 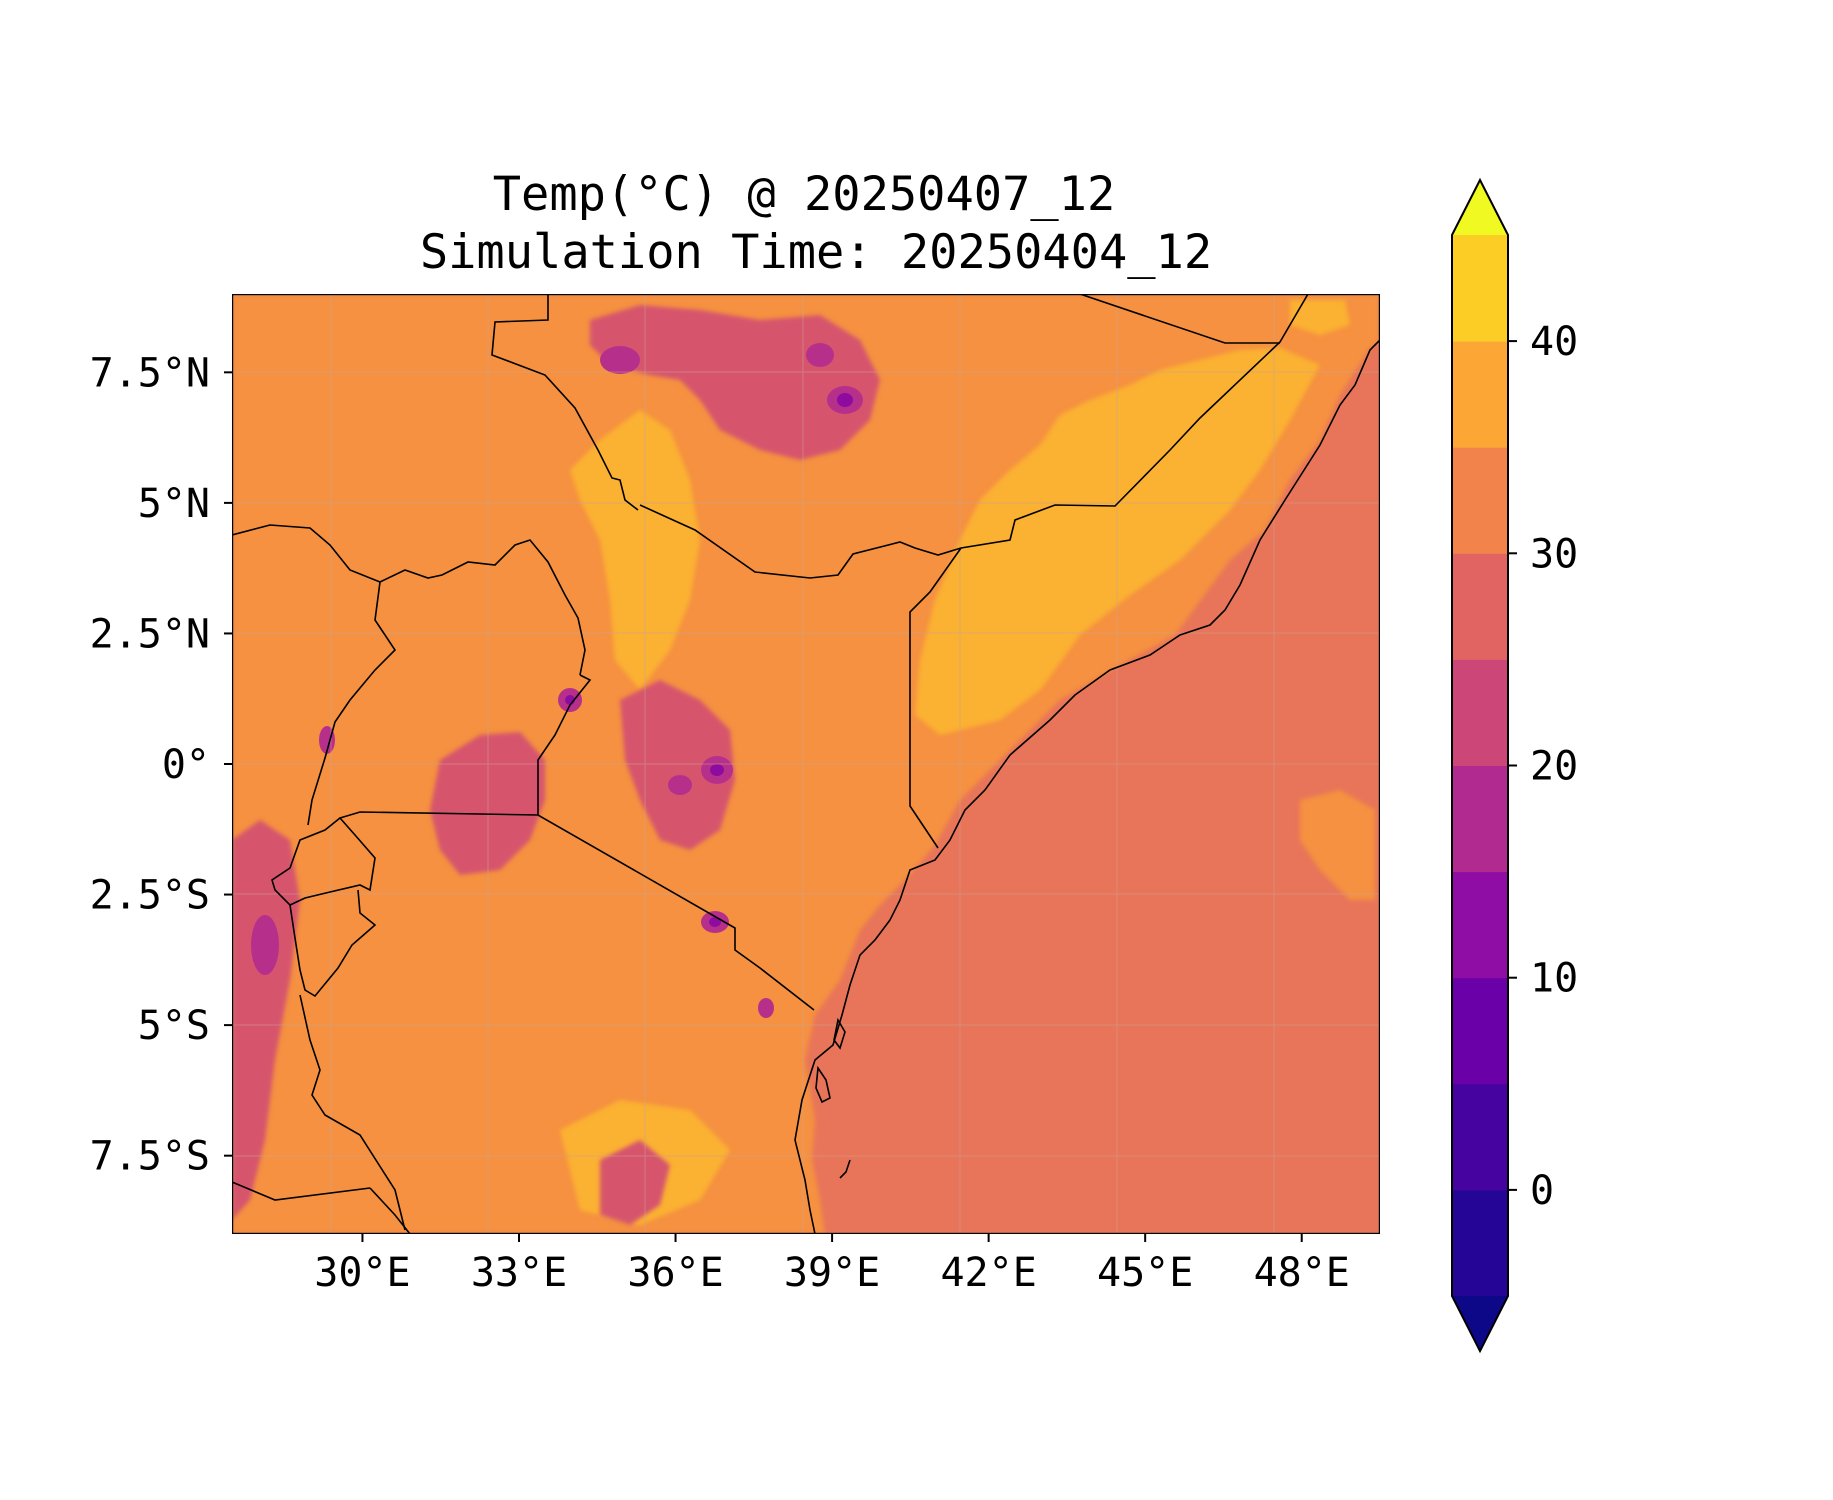 I want to click on border-south-sudan-uganda, so click(x=409, y=600).